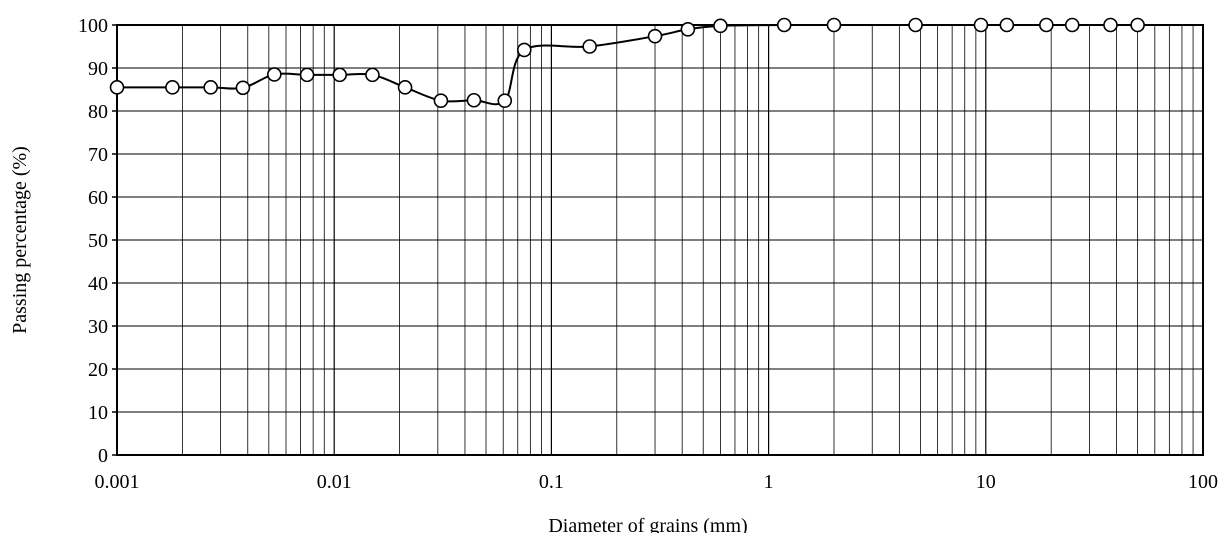 This screenshot has height=533, width=1223. What do you see at coordinates (103, 456) in the screenshot?
I see `y-tick-label: 0` at bounding box center [103, 456].